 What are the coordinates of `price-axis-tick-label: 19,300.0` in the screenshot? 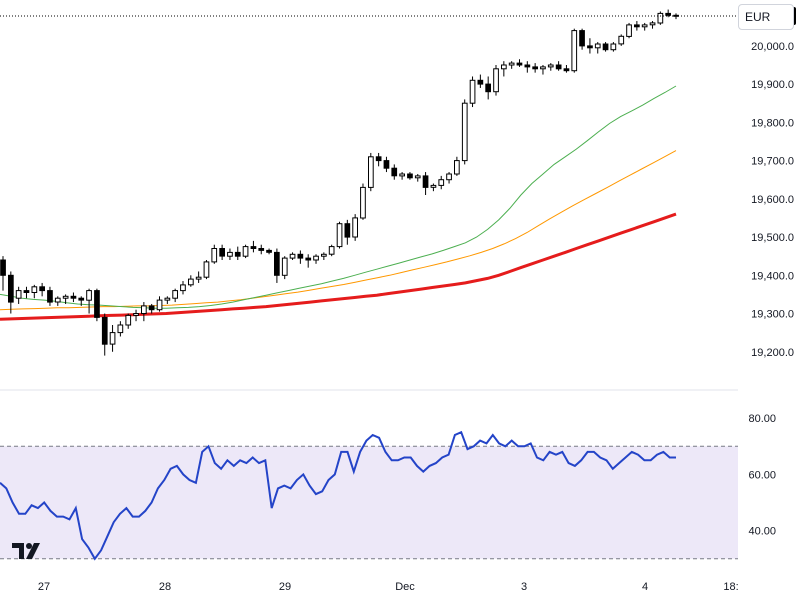 It's located at (772, 315).